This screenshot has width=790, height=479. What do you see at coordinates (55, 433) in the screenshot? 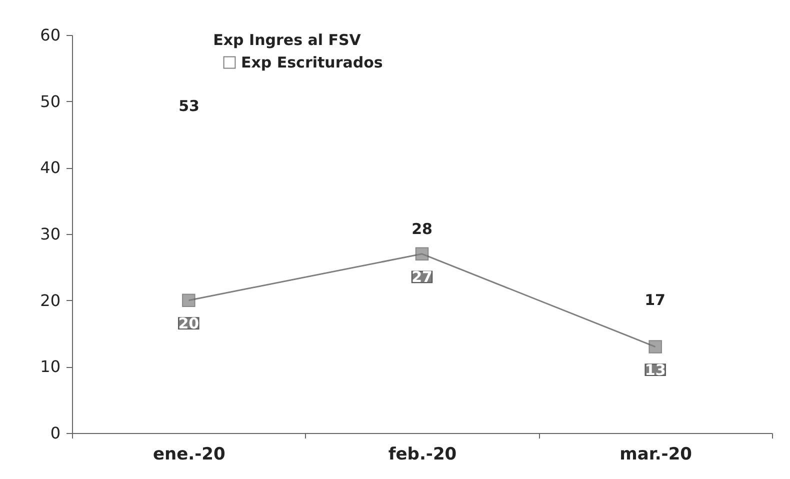
I see `y-tick-label: 0` at bounding box center [55, 433].